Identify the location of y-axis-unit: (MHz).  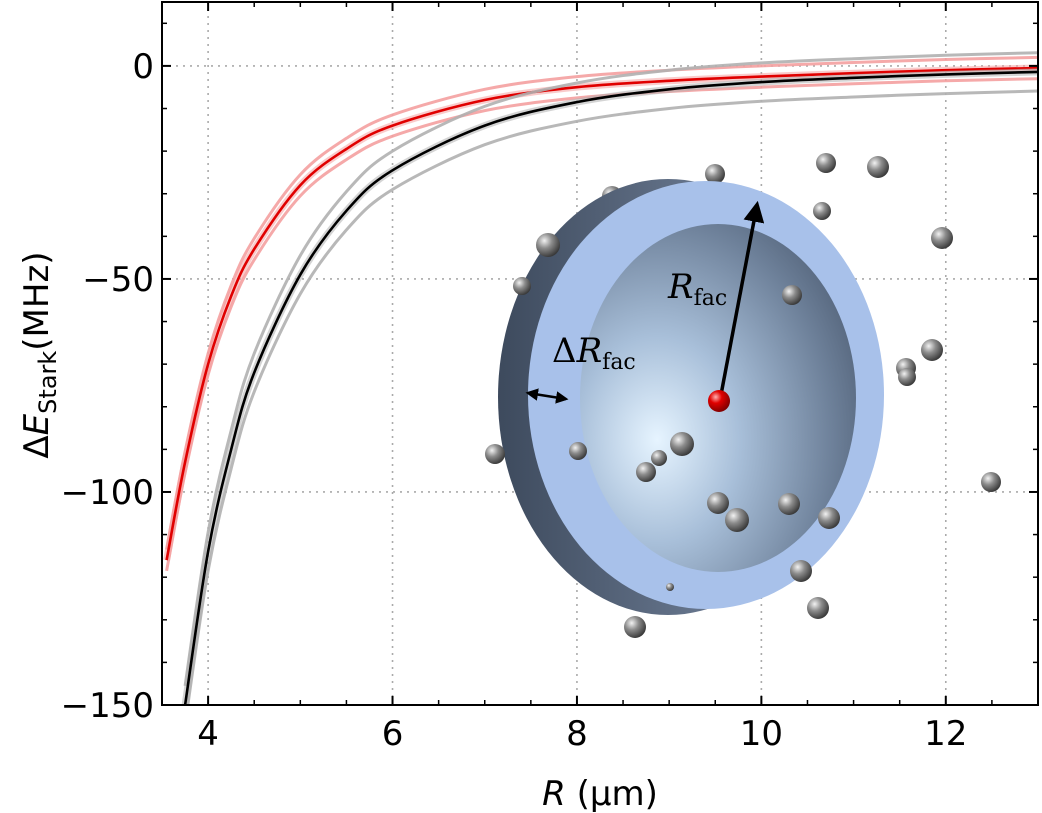
(37, 300).